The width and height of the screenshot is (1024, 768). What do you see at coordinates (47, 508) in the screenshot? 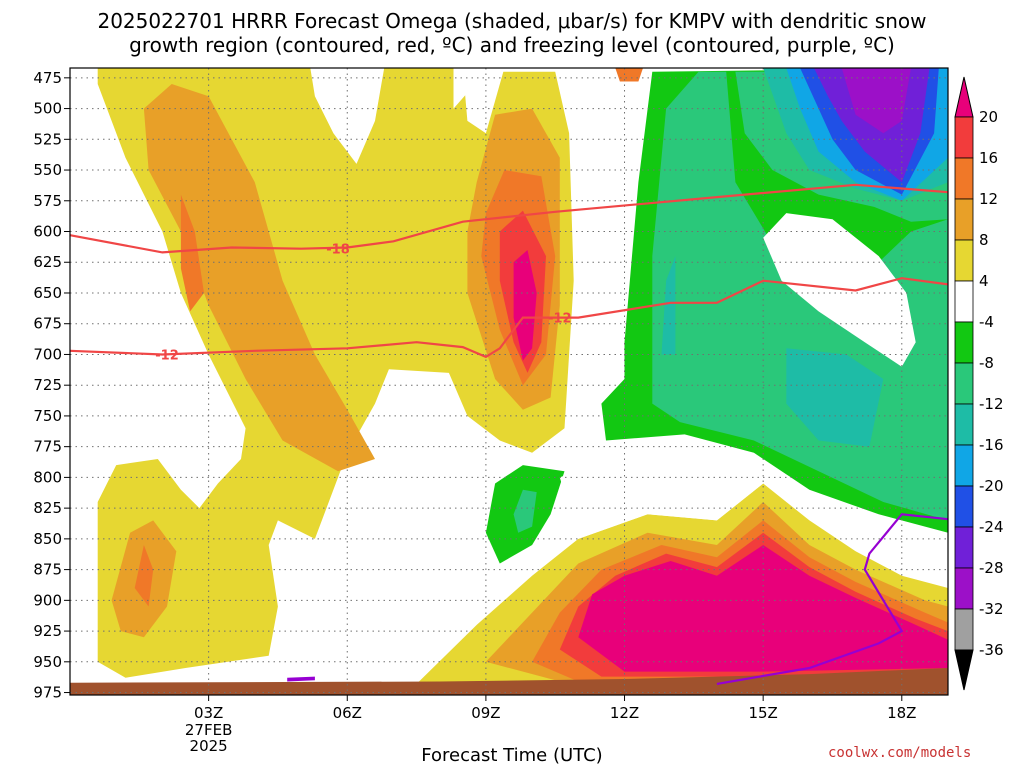
I see `y-tick-label: 825` at bounding box center [47, 508].